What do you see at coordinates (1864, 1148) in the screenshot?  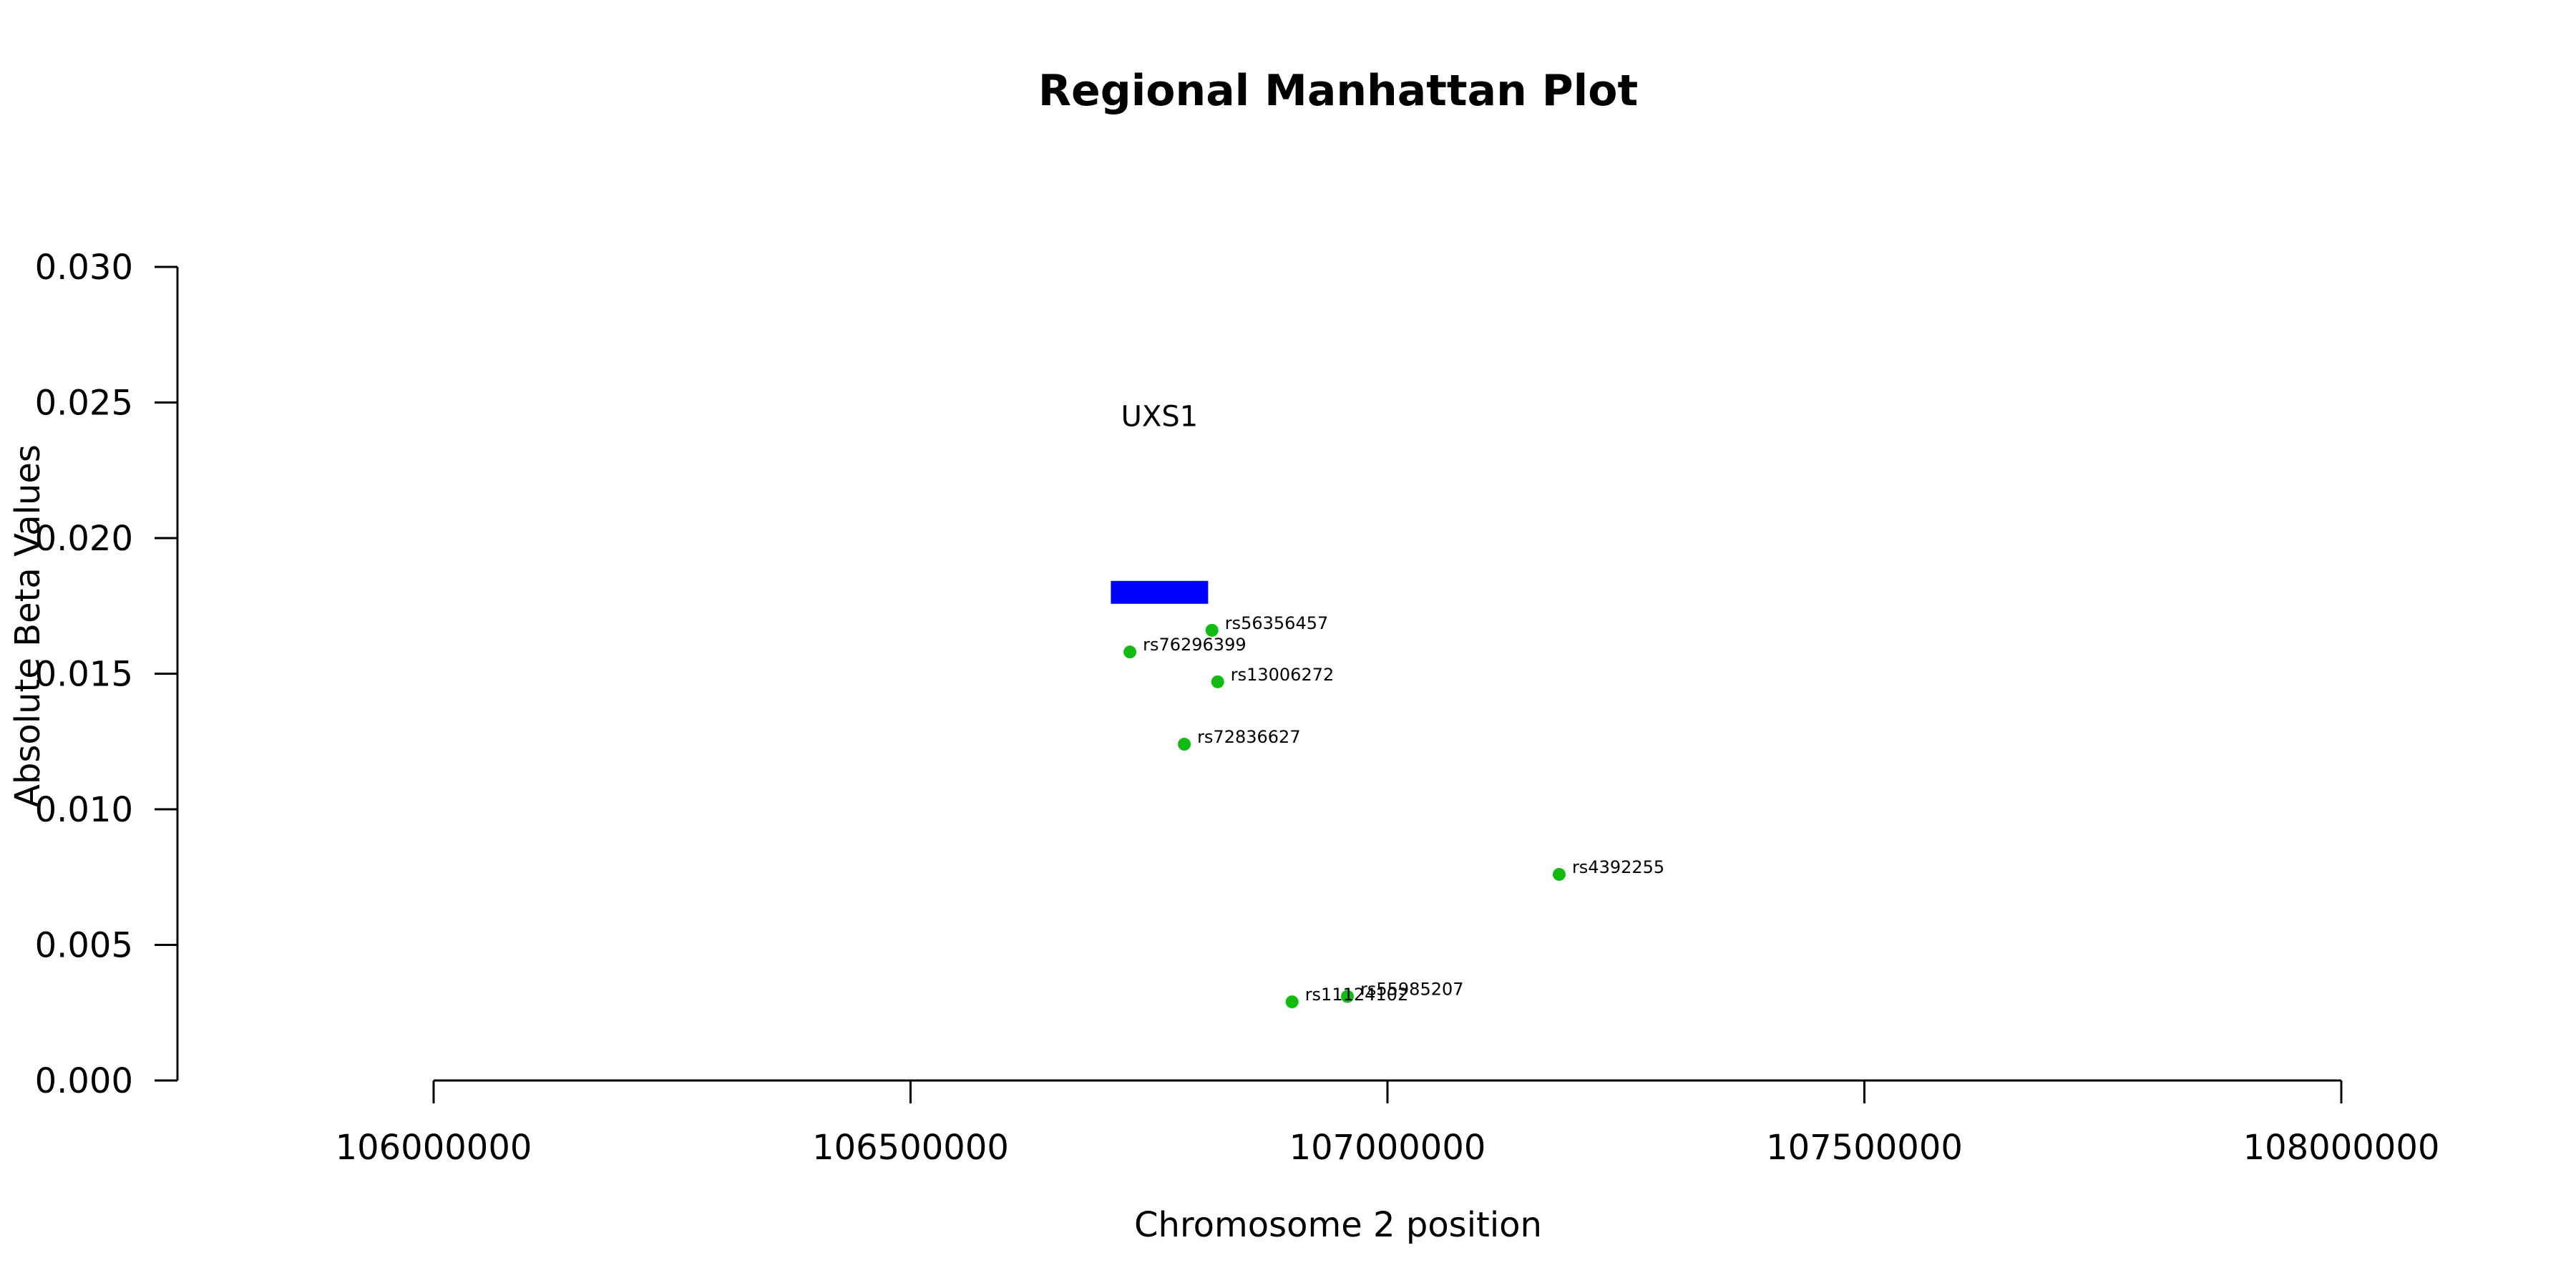 I see `x-tick-label: 107500000` at bounding box center [1864, 1148].